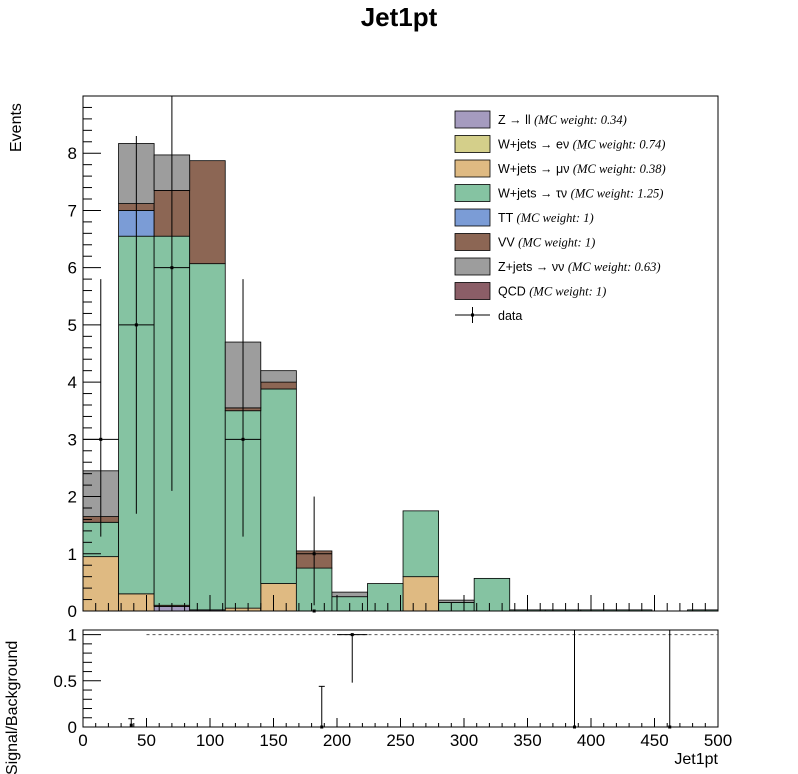 This screenshot has height=774, width=798. I want to click on legend-entry: TT (MC weight: 1), so click(546, 218).